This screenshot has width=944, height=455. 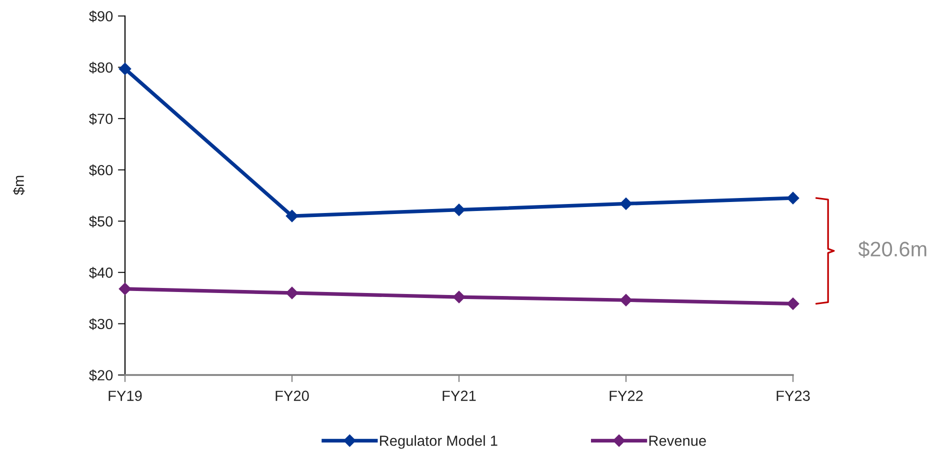 What do you see at coordinates (292, 395) in the screenshot?
I see `x-tick-label: FY20` at bounding box center [292, 395].